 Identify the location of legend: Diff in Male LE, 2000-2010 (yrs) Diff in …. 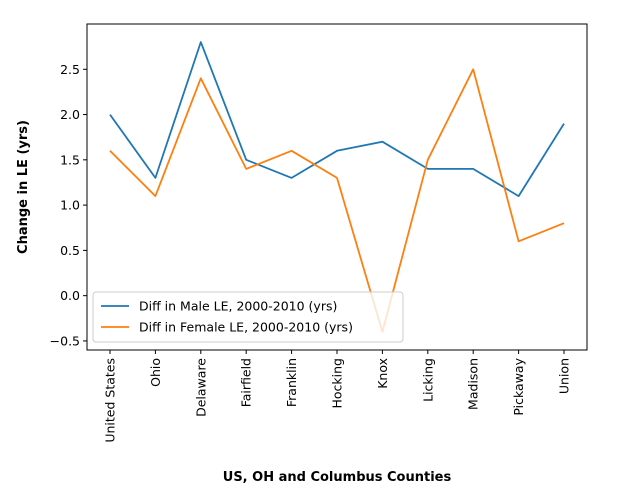
(248, 317).